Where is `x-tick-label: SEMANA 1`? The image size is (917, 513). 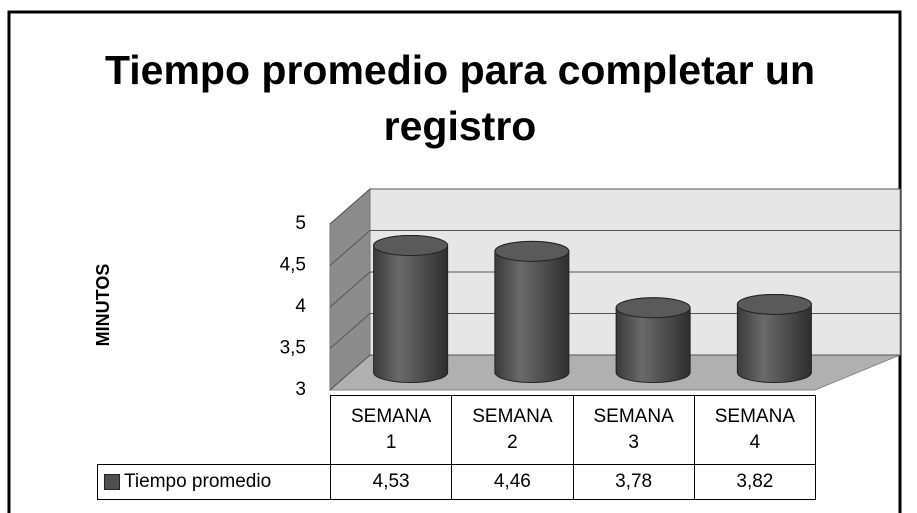
x-tick-label: SEMANA 1 is located at coordinates (391, 430).